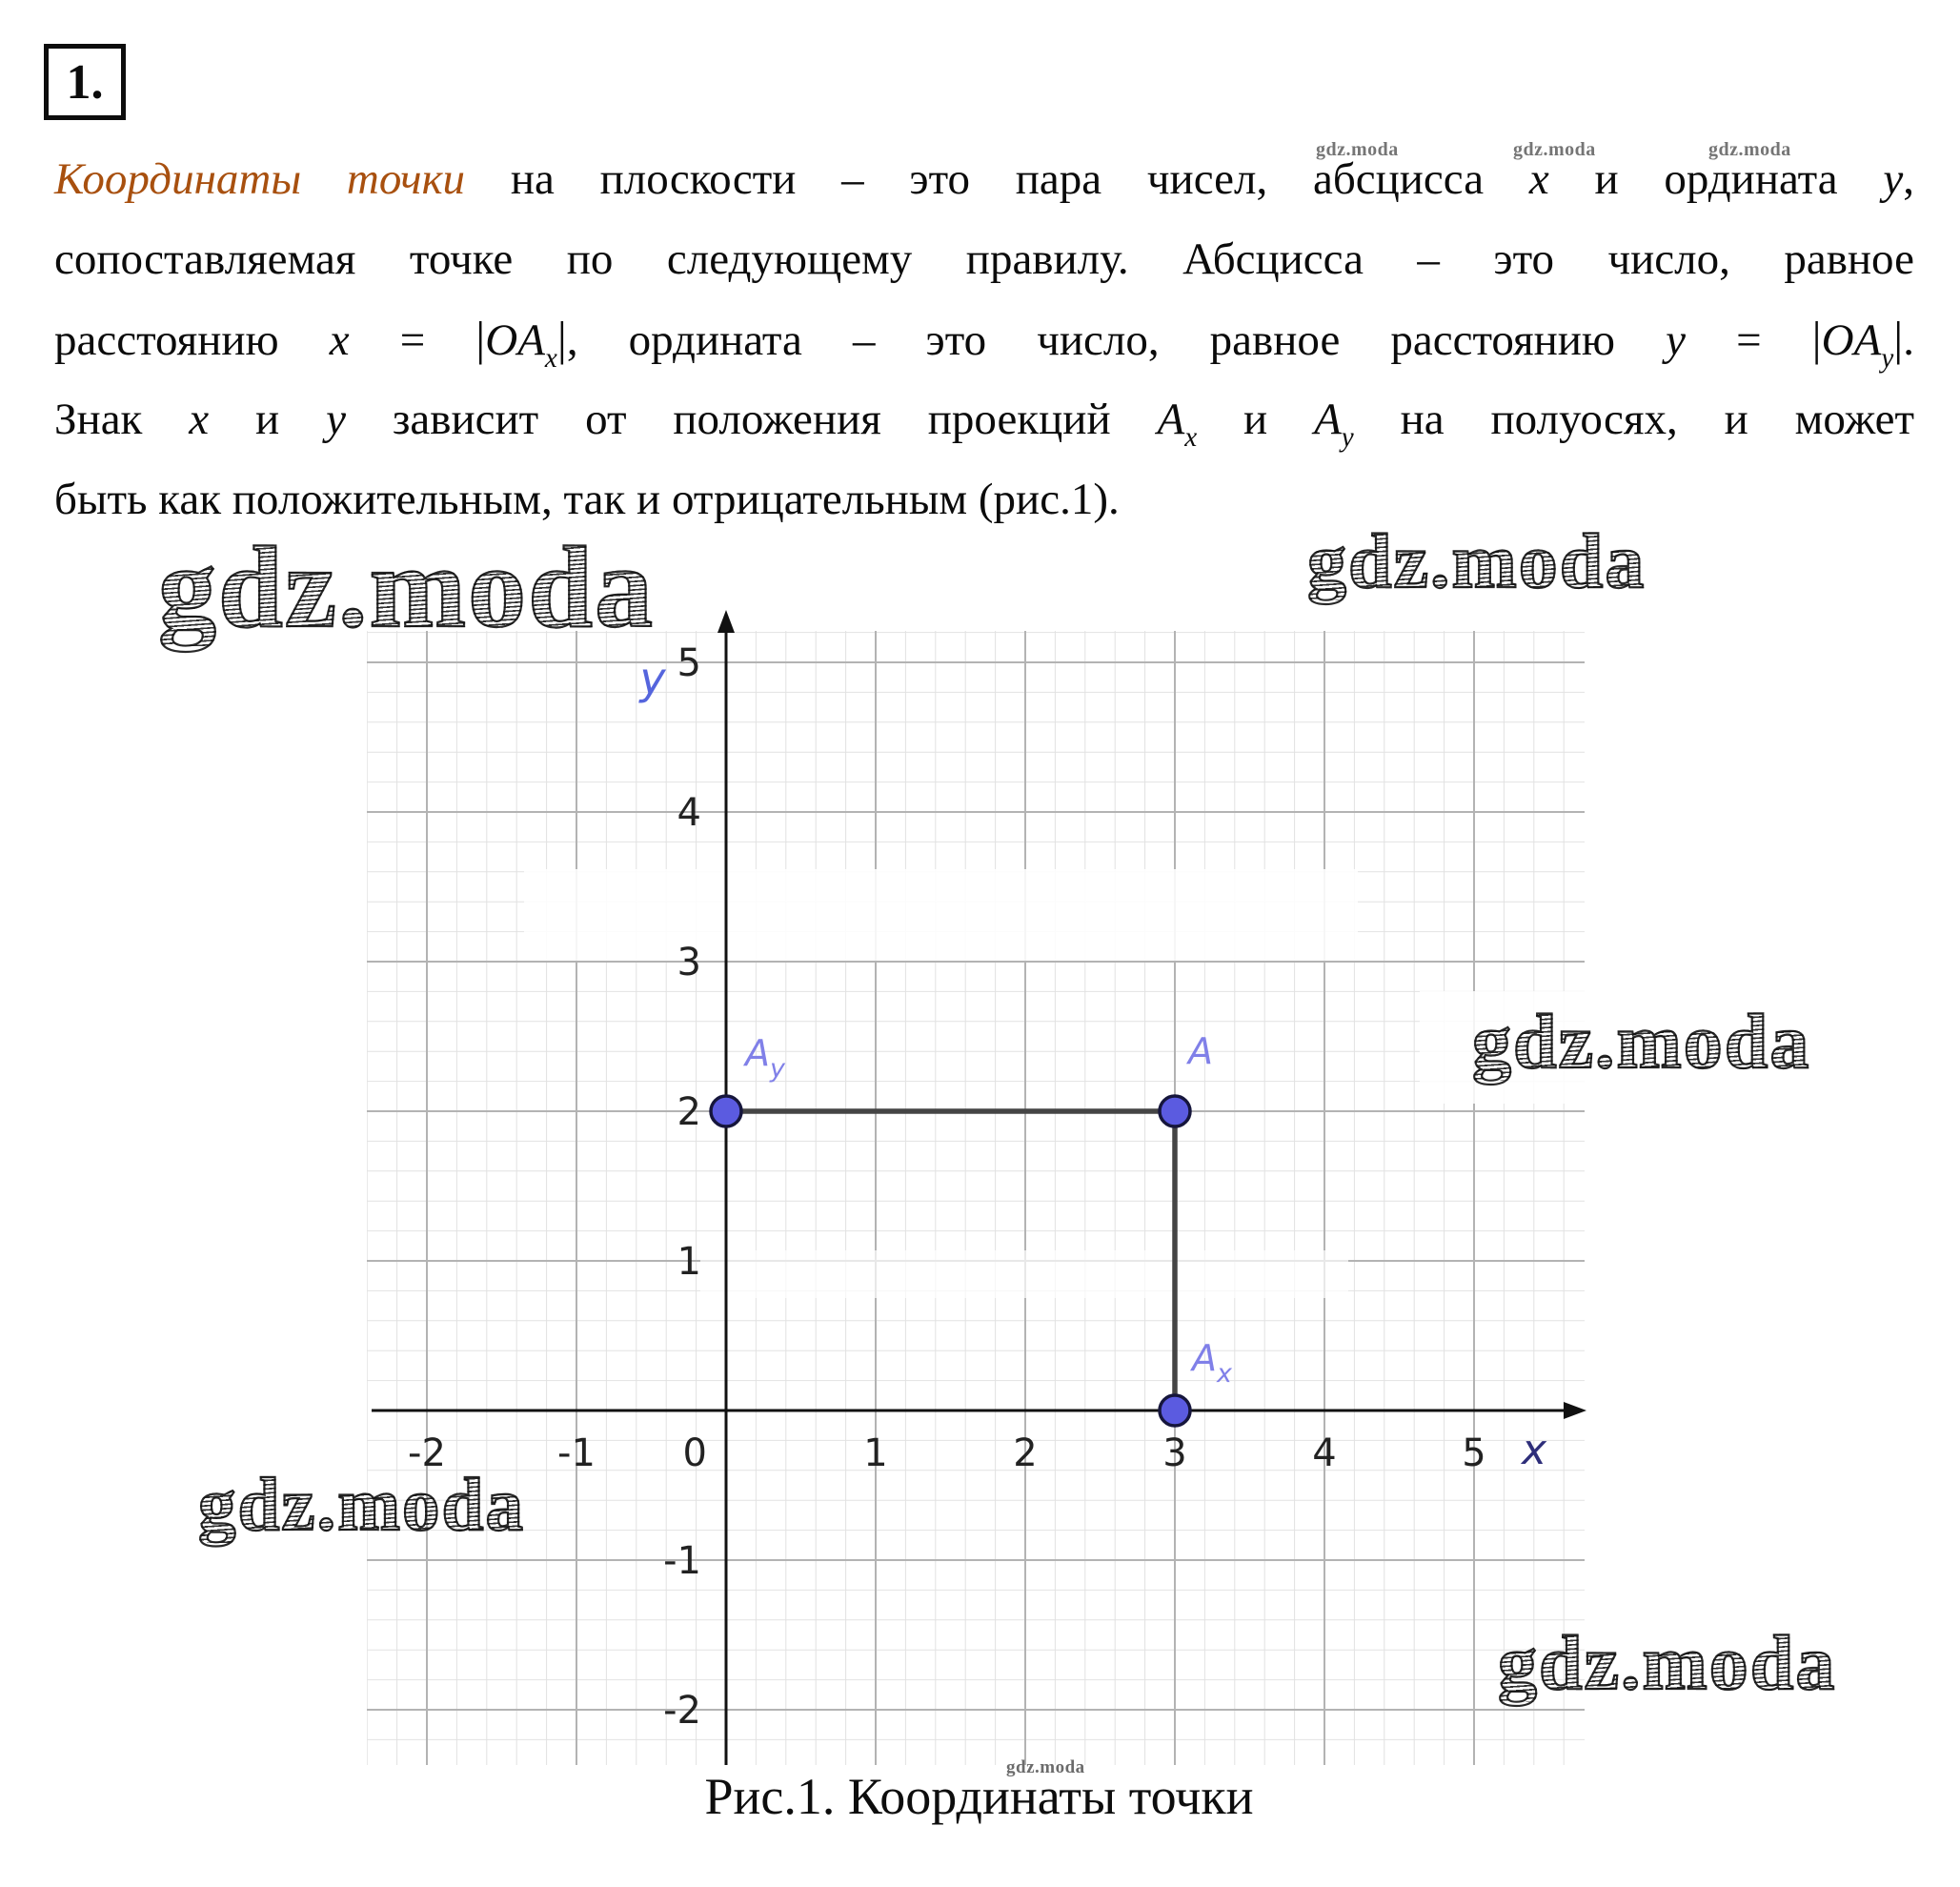 Image resolution: width=1960 pixels, height=1887 pixels. I want to click on section-number-box: 1., so click(85, 82).